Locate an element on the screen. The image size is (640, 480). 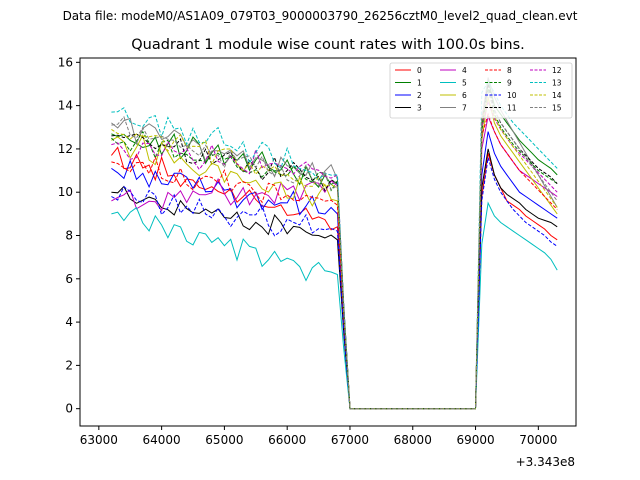
legend-label-9: 9 is located at coordinates (509, 83).